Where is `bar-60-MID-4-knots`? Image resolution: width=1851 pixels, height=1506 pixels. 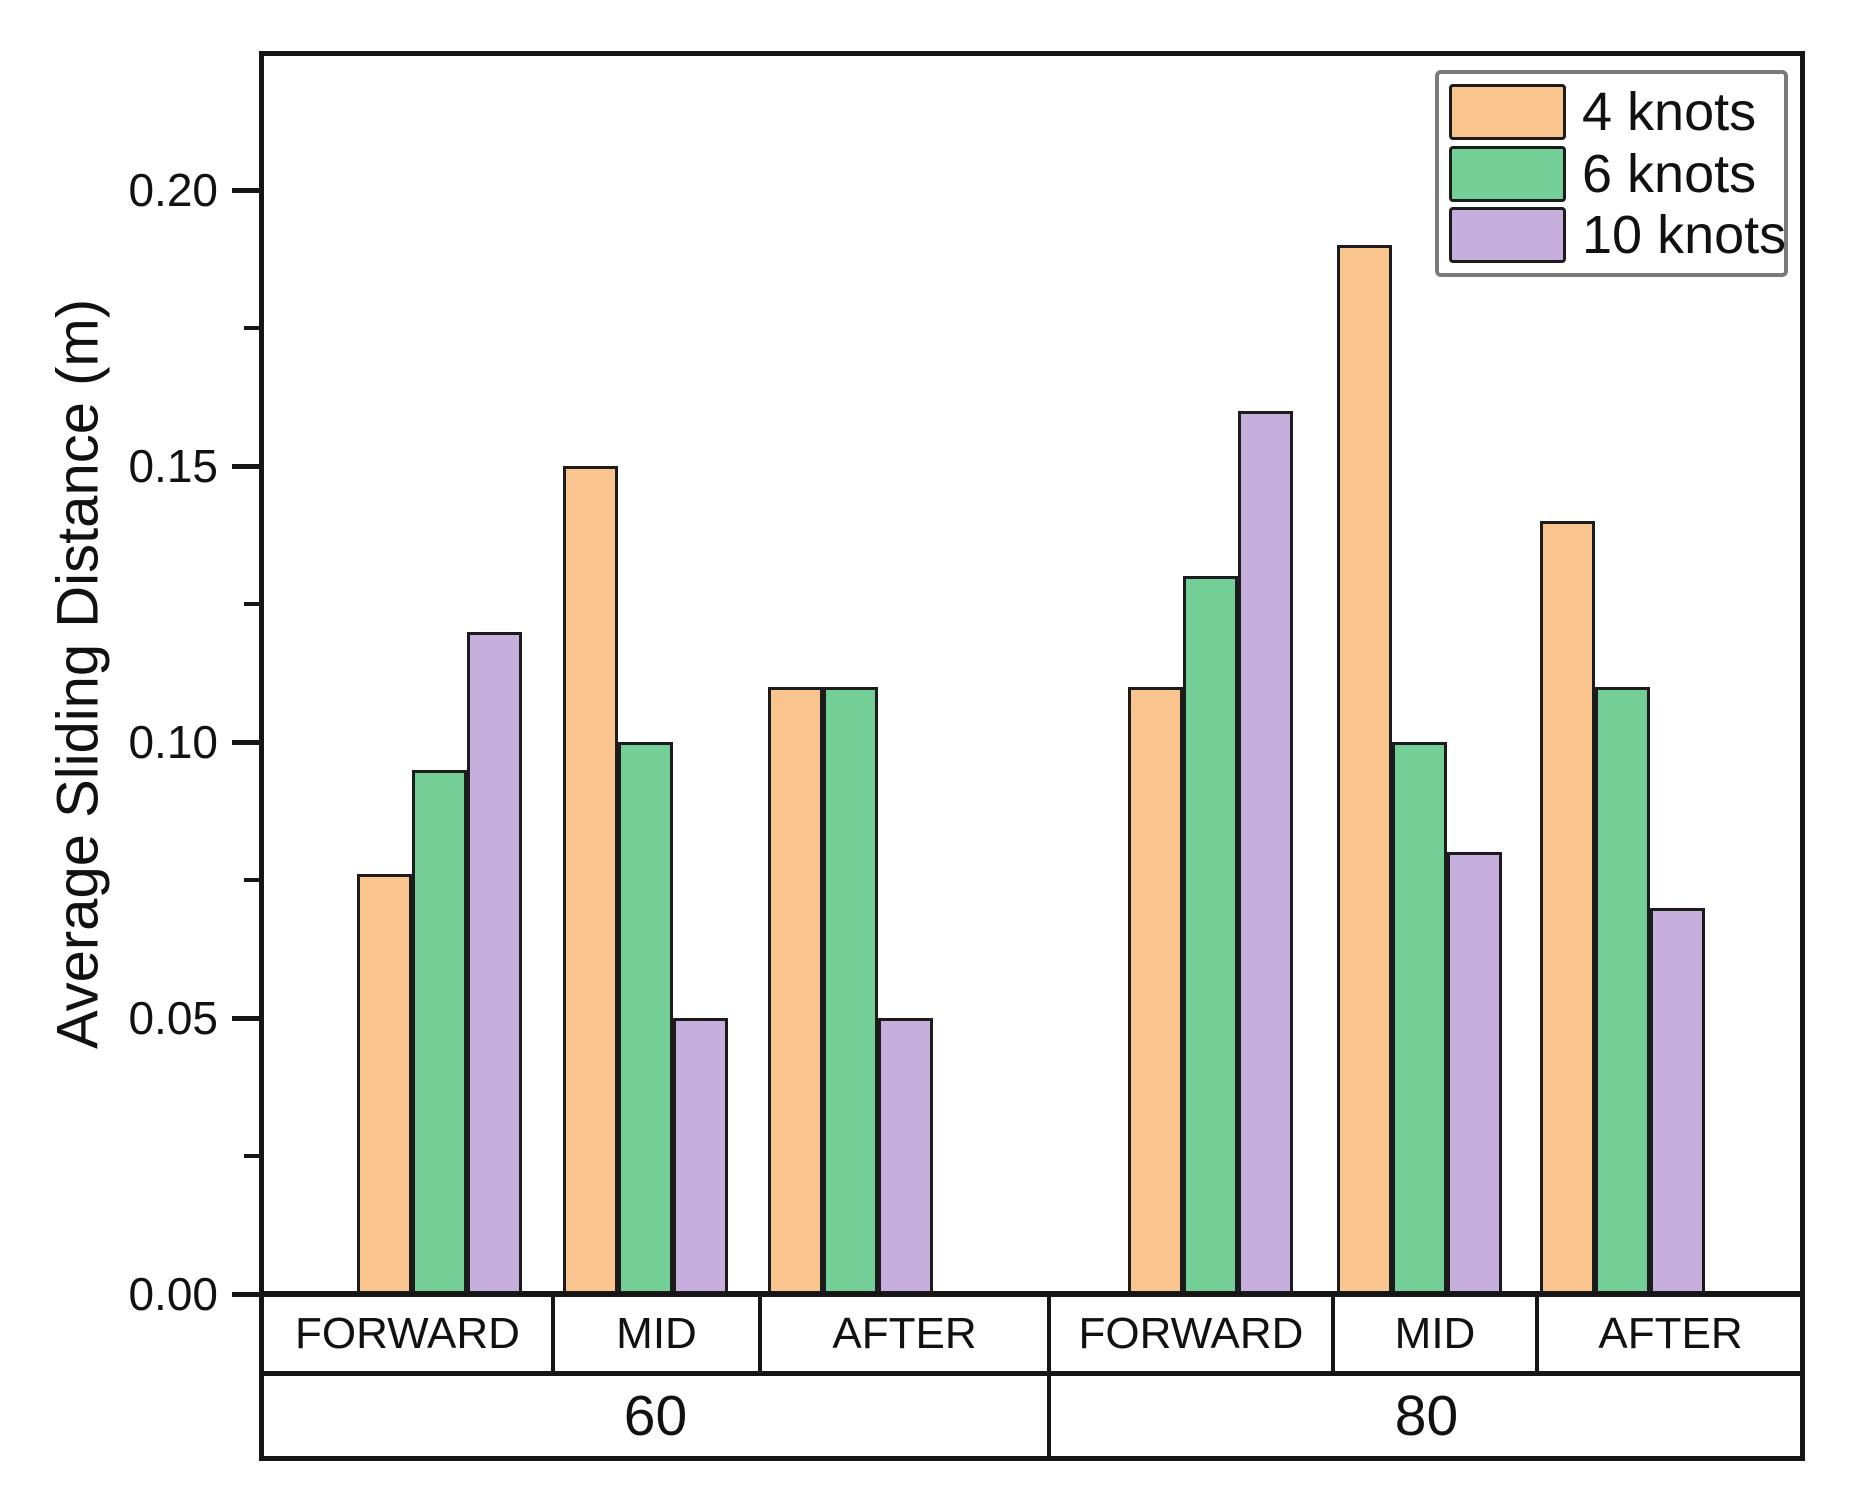
bar-60-MID-4-knots is located at coordinates (590, 880).